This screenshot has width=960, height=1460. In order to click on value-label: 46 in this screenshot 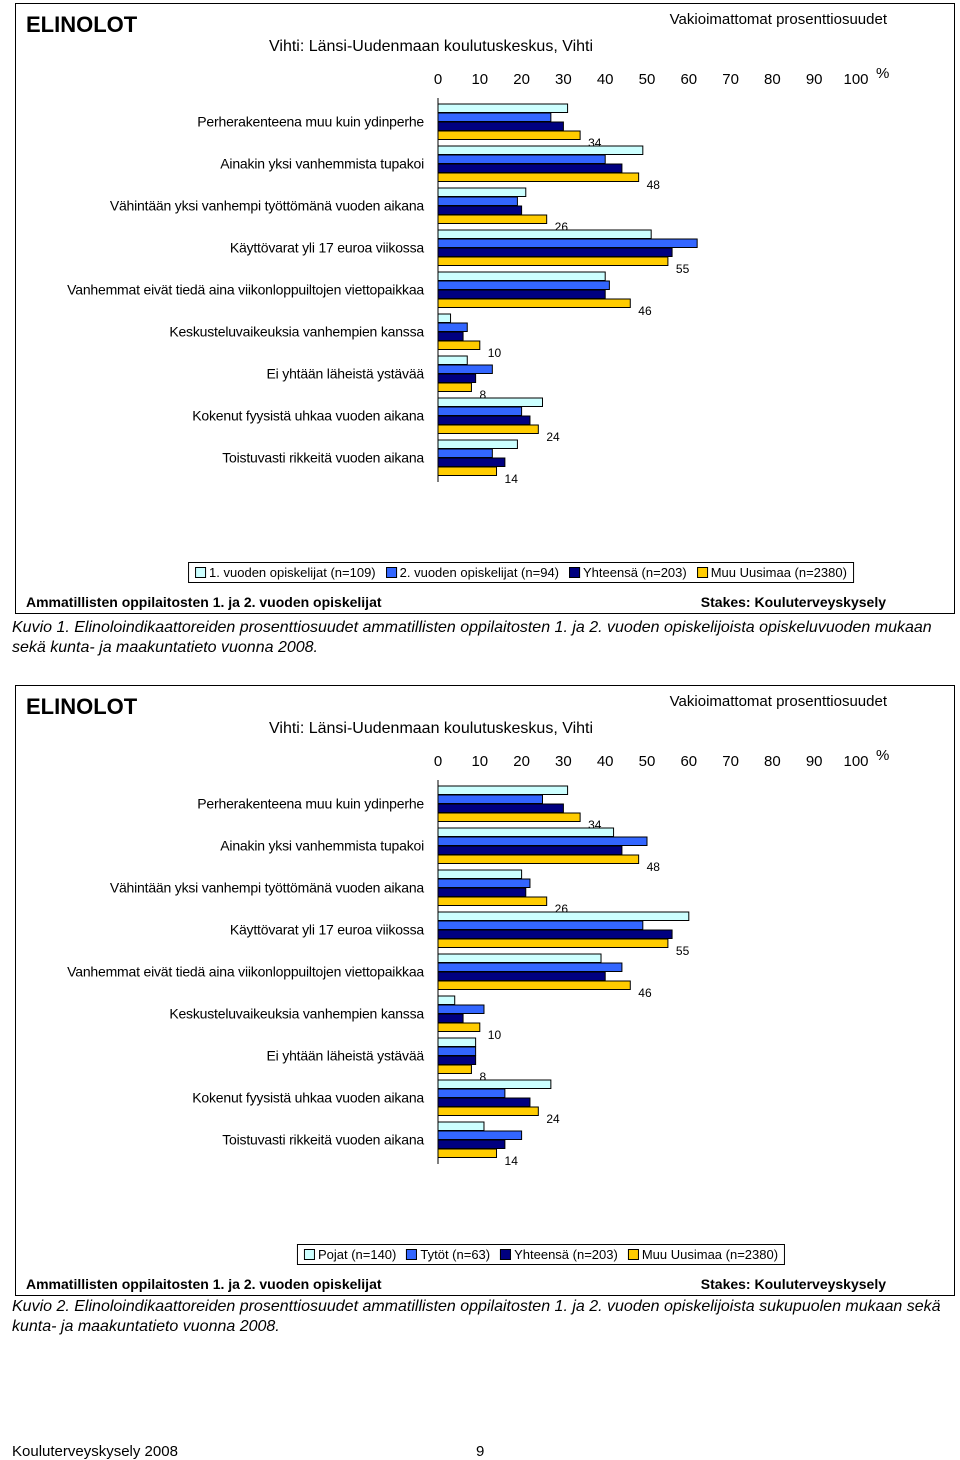, I will do `click(645, 993)`.